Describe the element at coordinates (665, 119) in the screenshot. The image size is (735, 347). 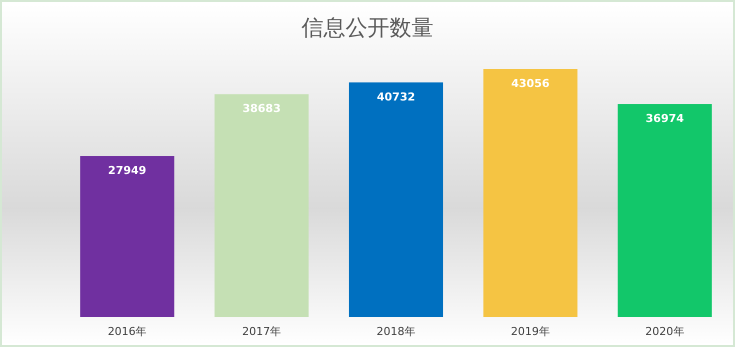
I see `data-label: 36974` at that location.